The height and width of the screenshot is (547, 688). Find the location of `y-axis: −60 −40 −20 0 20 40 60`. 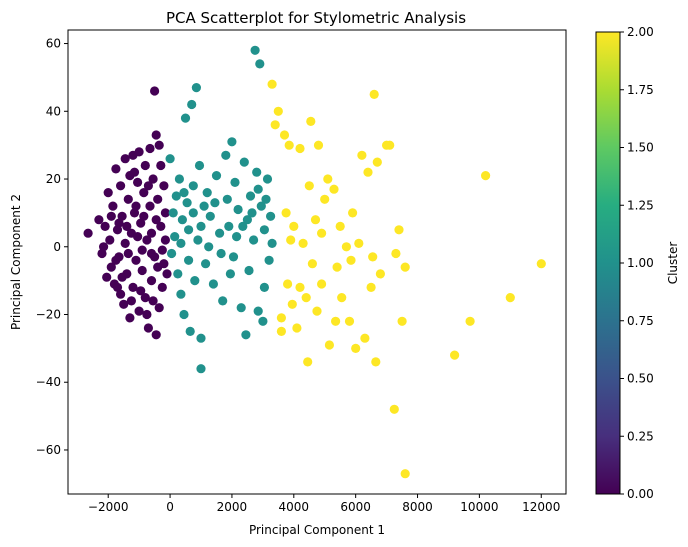

y-axis: −60 −40 −20 0 20 40 60 is located at coordinates (52, 247).